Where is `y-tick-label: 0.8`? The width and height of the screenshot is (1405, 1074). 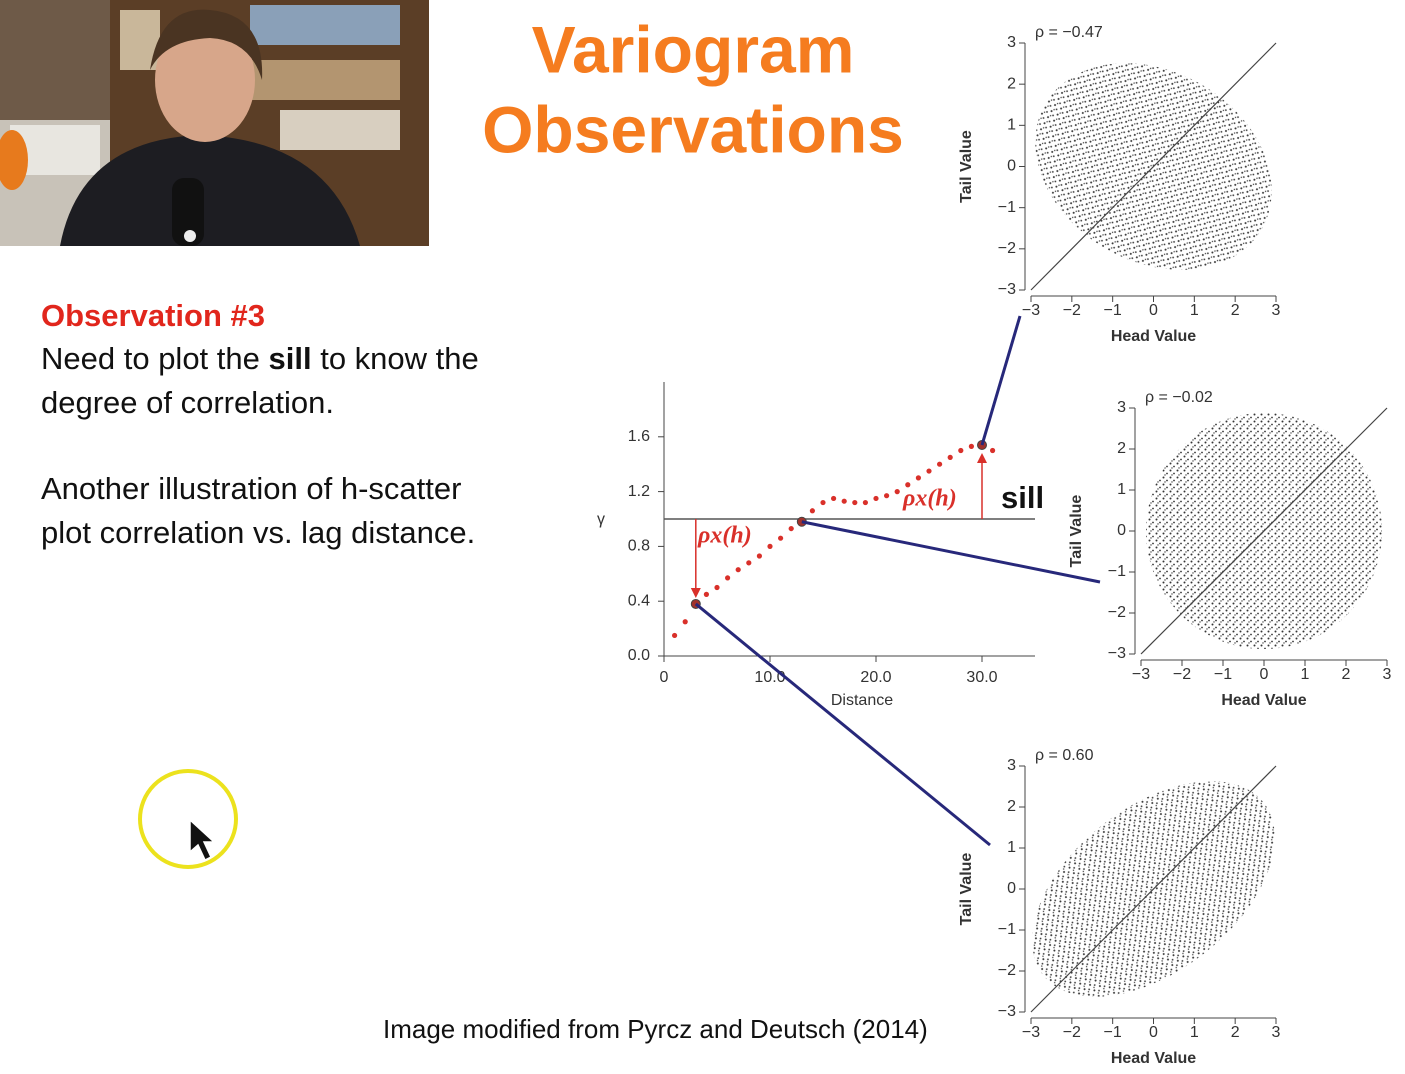
y-tick-label: 0.8 is located at coordinates (639, 546).